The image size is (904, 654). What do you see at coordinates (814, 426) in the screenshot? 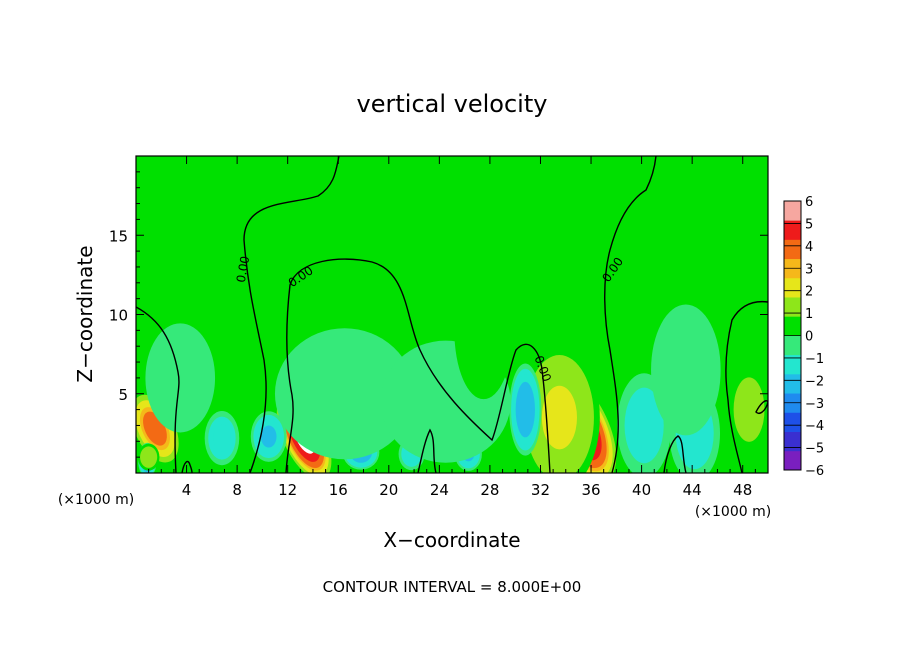
I see `colorbar-tick-label: −4` at bounding box center [814, 426].